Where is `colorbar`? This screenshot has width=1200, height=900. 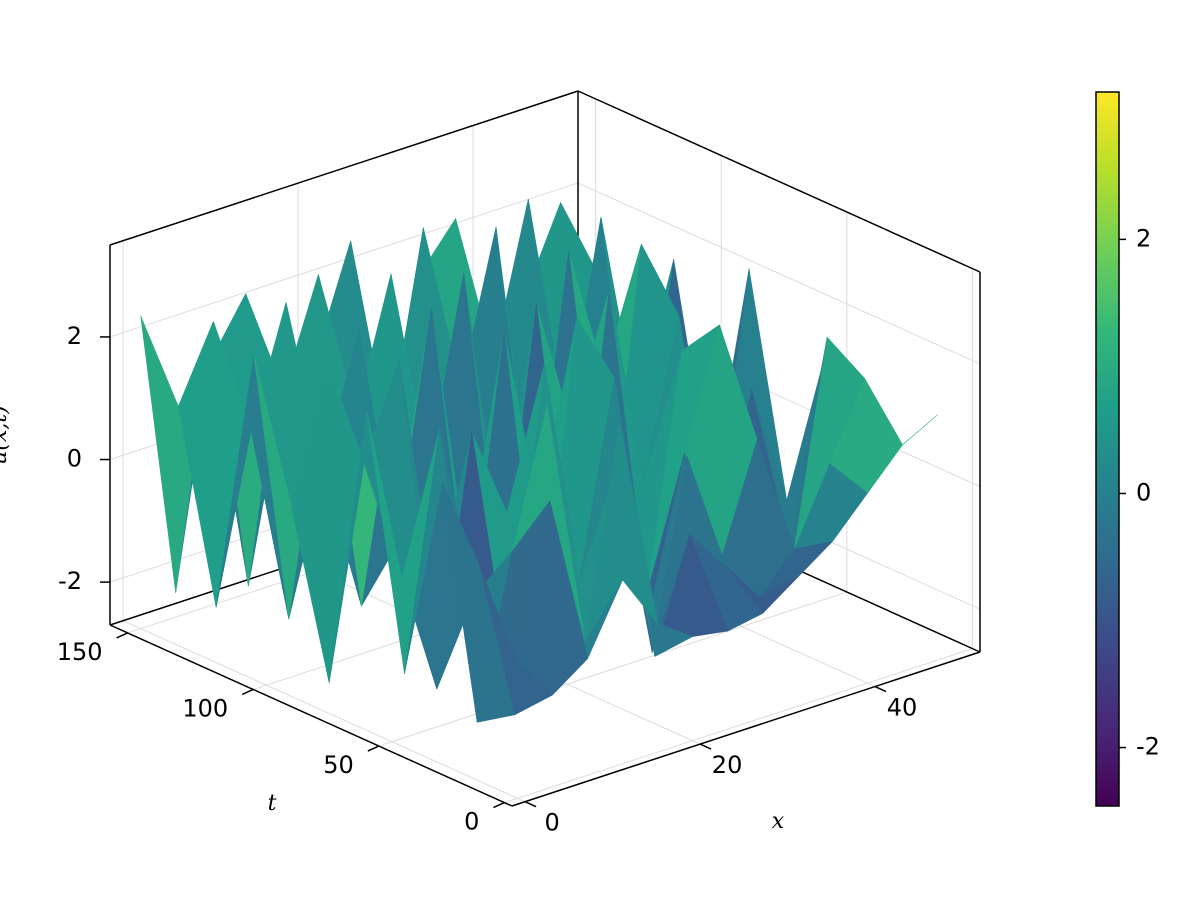
colorbar is located at coordinates (1107, 449).